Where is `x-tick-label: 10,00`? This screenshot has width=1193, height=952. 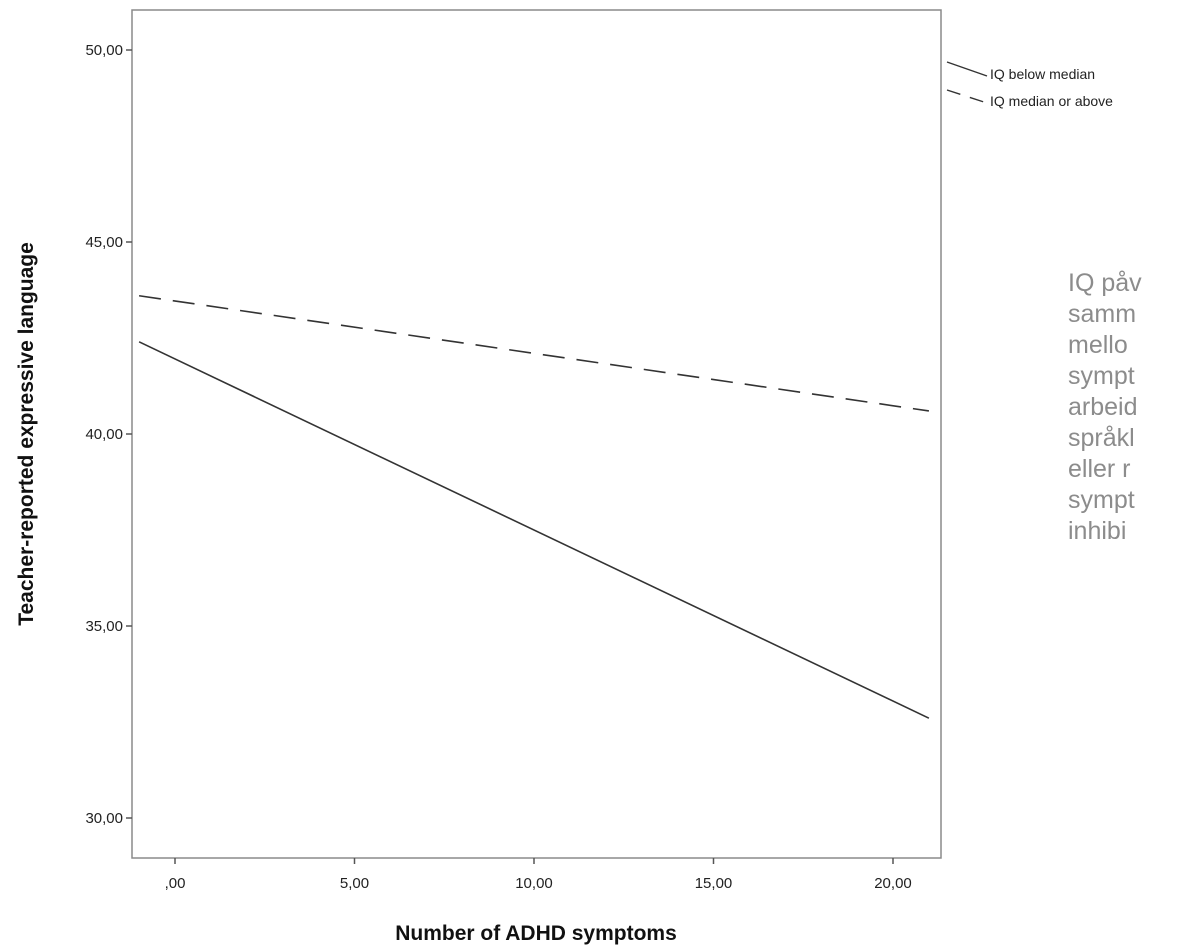 x-tick-label: 10,00 is located at coordinates (534, 883).